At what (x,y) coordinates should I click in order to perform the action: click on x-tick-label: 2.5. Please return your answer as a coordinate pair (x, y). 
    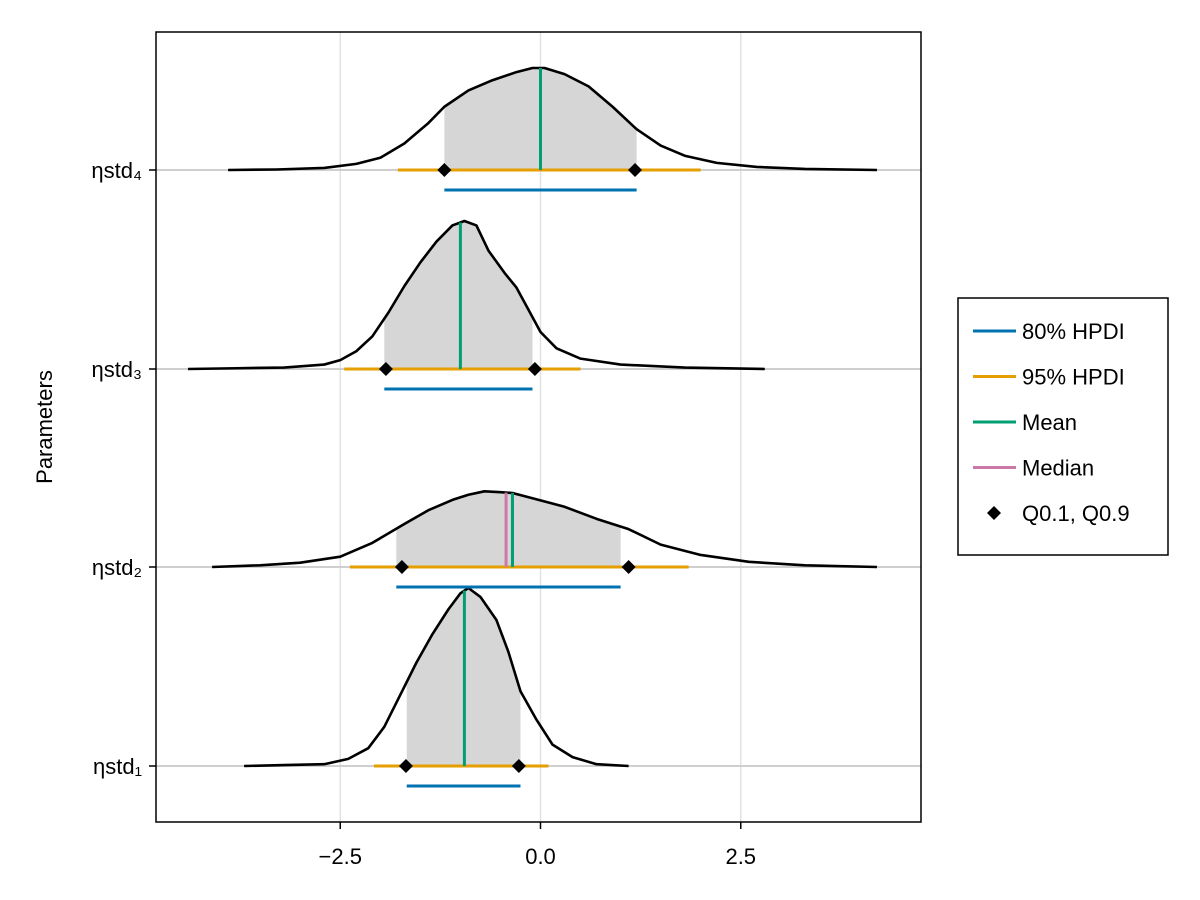
    Looking at the image, I should click on (740, 856).